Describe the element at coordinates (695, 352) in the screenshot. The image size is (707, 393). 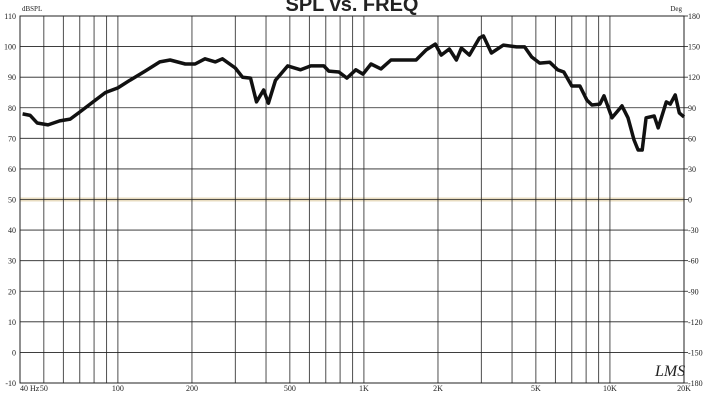
I see `y2-tick-label: -150` at that location.